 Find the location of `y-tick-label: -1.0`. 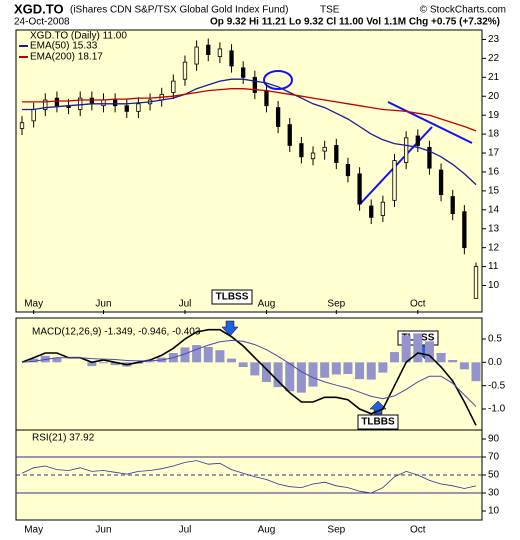

y-tick-label: -1.0 is located at coordinates (497, 409).